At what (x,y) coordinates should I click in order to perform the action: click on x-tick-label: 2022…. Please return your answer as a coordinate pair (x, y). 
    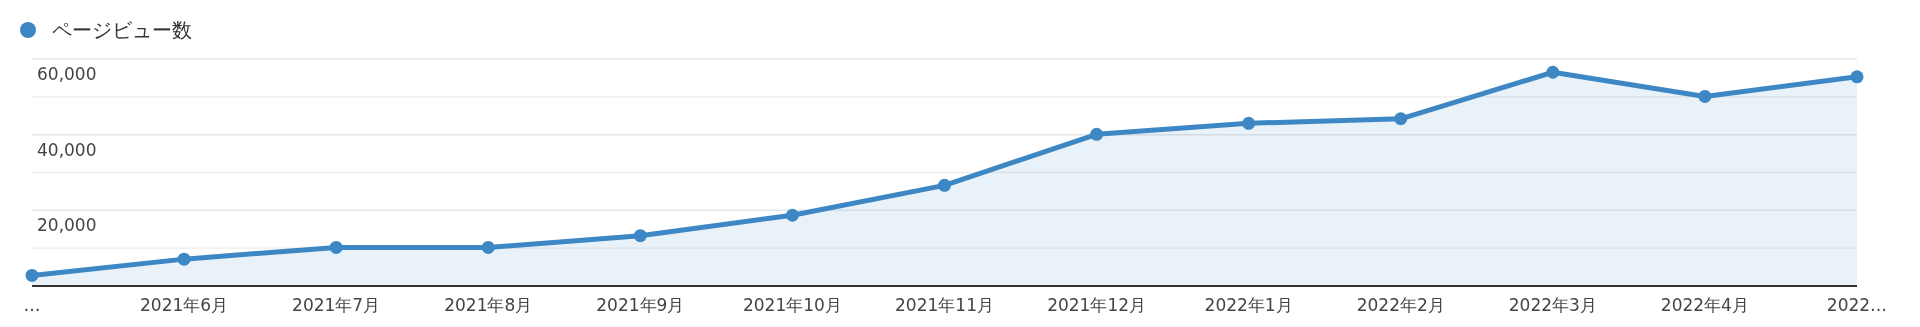
    Looking at the image, I should click on (1857, 305).